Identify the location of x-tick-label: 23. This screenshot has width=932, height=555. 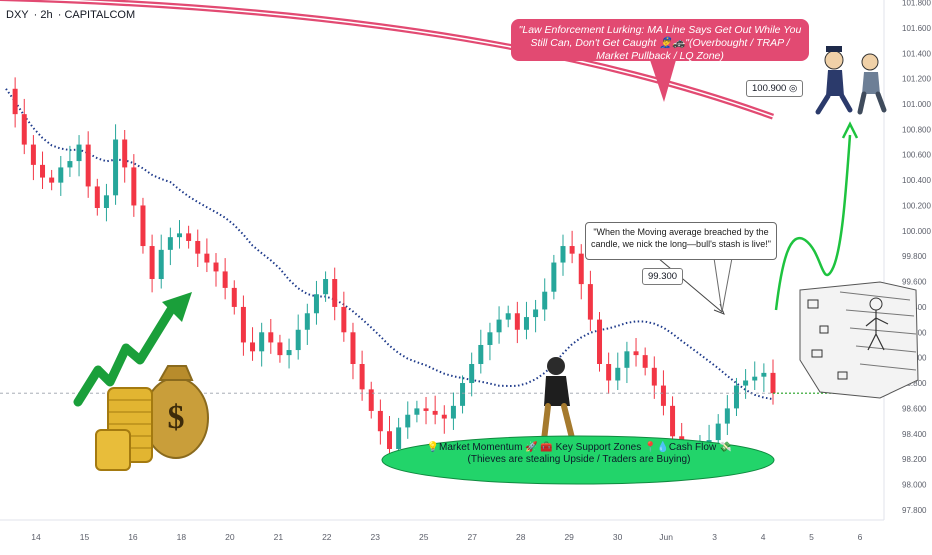
(376, 537).